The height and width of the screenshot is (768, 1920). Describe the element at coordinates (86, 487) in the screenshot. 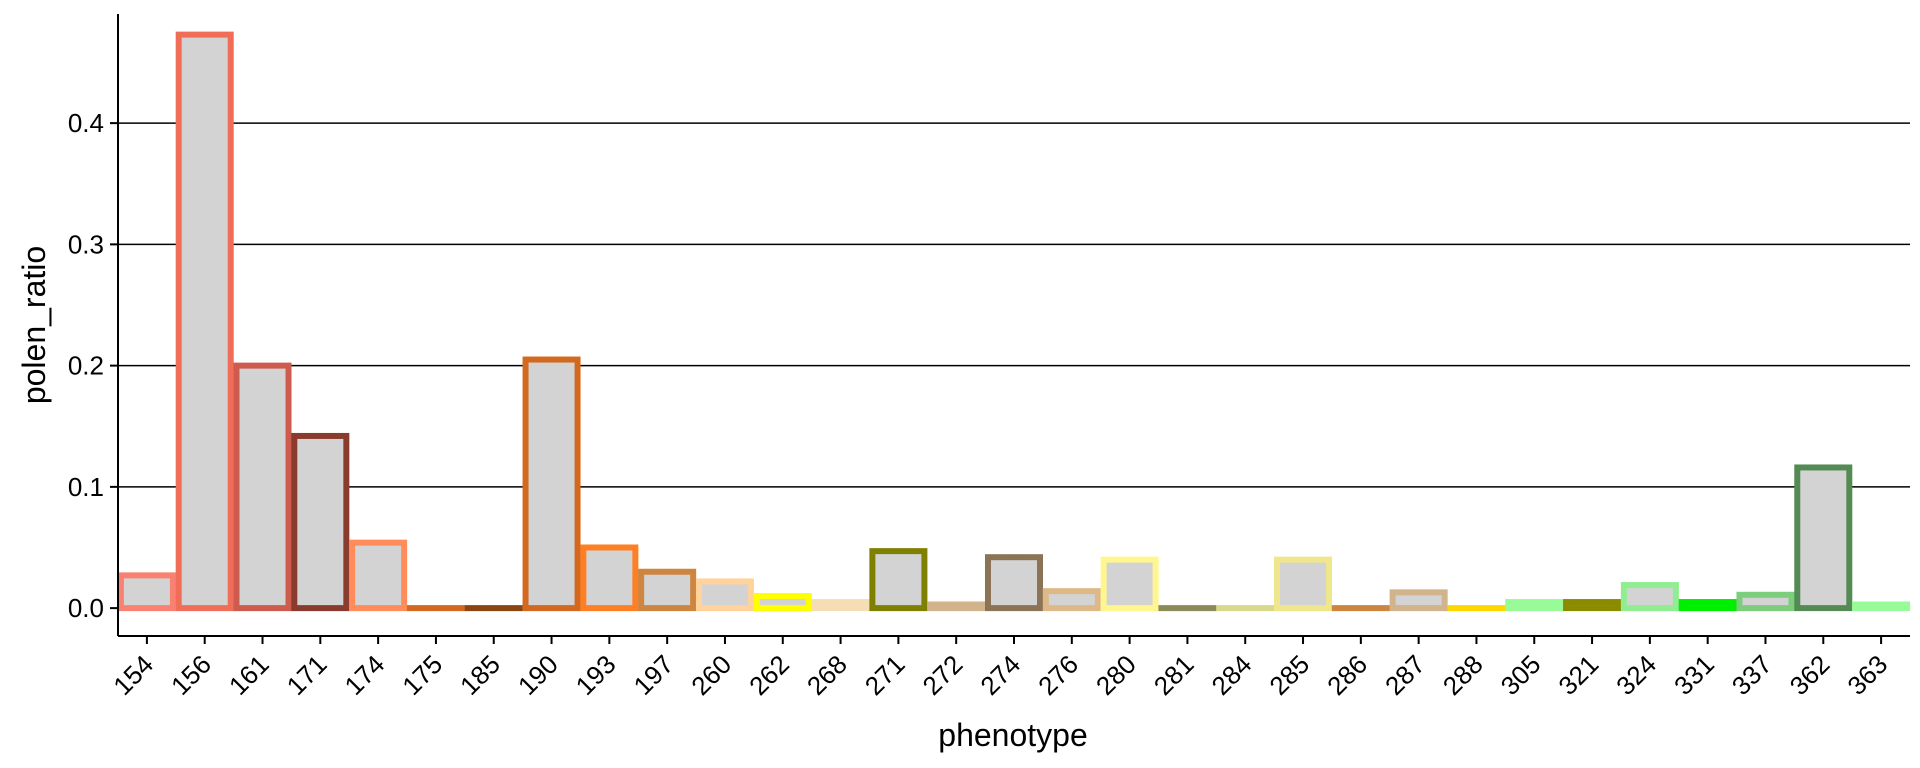

I see `y-tick-label: 0.1` at that location.